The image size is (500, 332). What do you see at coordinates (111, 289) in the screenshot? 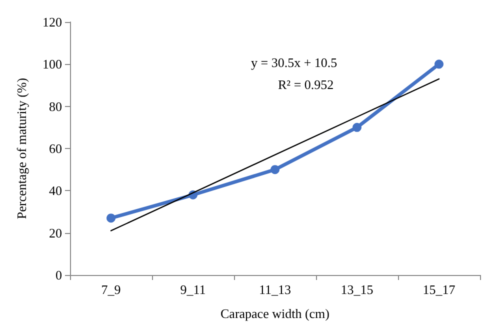
I see `x-tick-label: 7_9` at bounding box center [111, 289].